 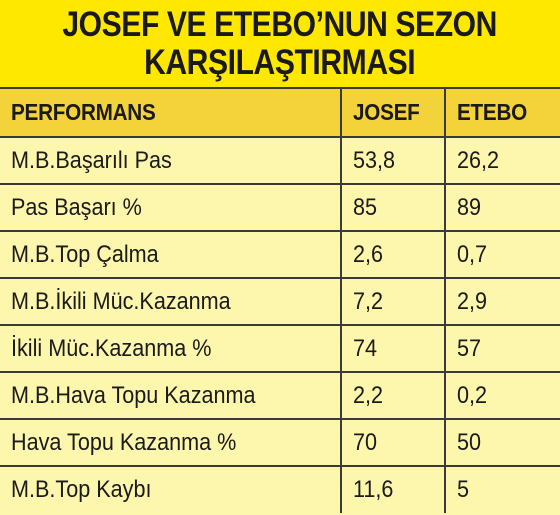 What do you see at coordinates (171, 489) in the screenshot?
I see `stat-label: M.B.Top Kaybı` at bounding box center [171, 489].